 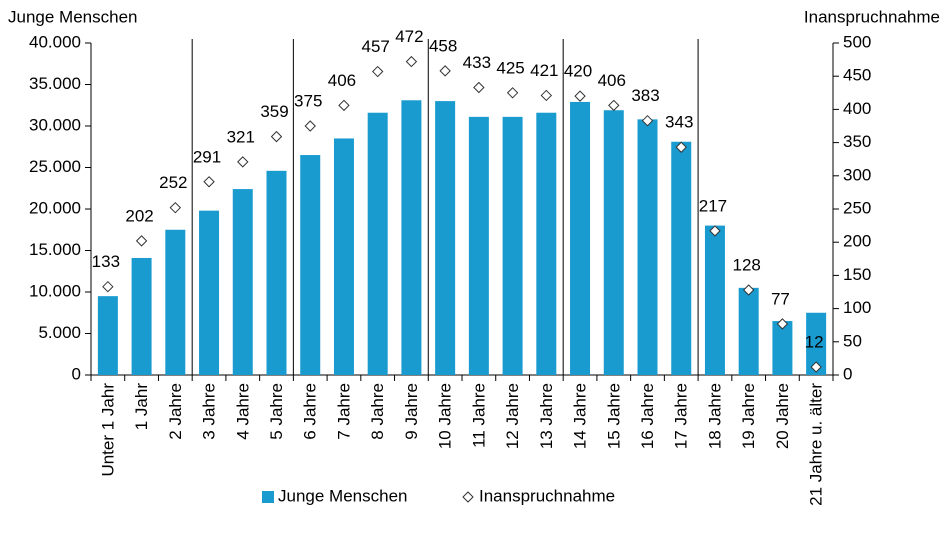 What do you see at coordinates (857, 41) in the screenshot?
I see `y2-tick-label: 500` at bounding box center [857, 41].